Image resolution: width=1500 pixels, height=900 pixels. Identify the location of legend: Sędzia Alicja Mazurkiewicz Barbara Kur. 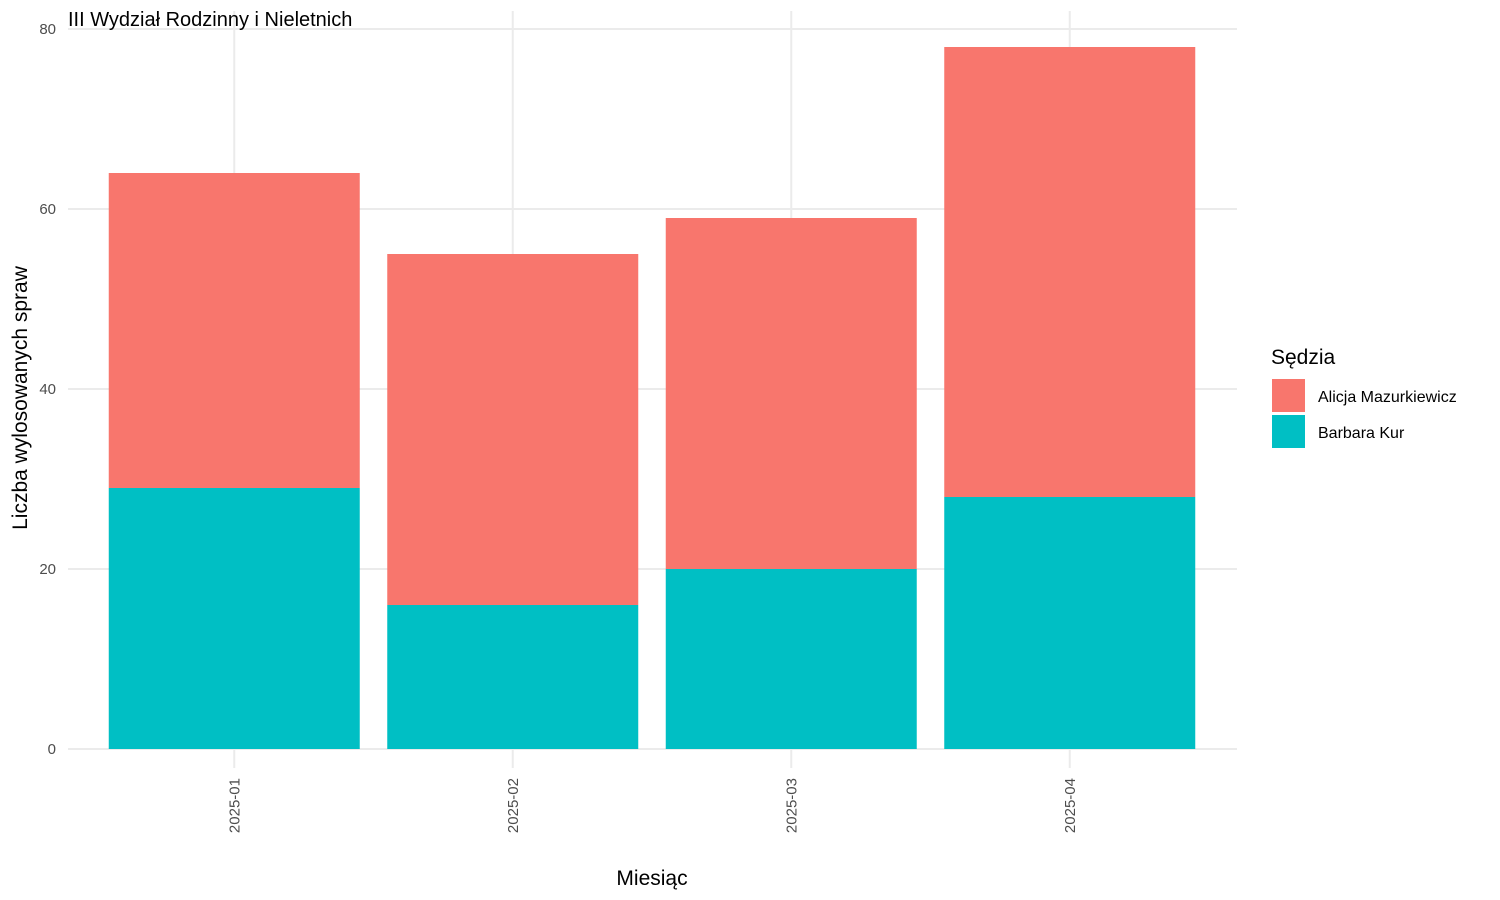
(1364, 397).